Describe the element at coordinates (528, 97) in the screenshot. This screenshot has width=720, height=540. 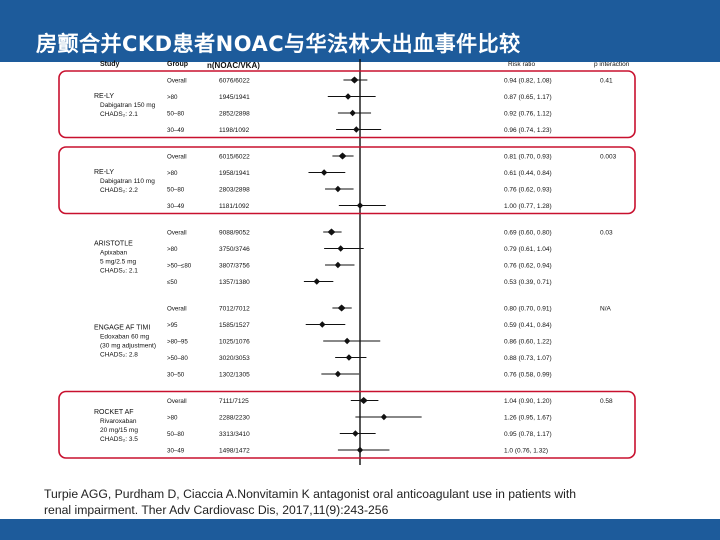
I see `row-risk-ratio: 0.87 (0.65, 1.17)` at that location.